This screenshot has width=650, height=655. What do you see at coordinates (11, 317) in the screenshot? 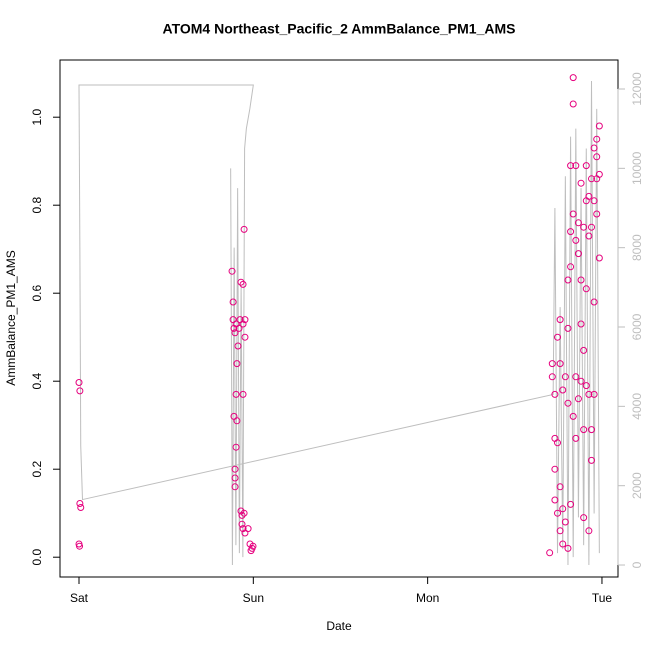
I see `y-axis-label: AmmBalance_PM1_AMS` at bounding box center [11, 317].